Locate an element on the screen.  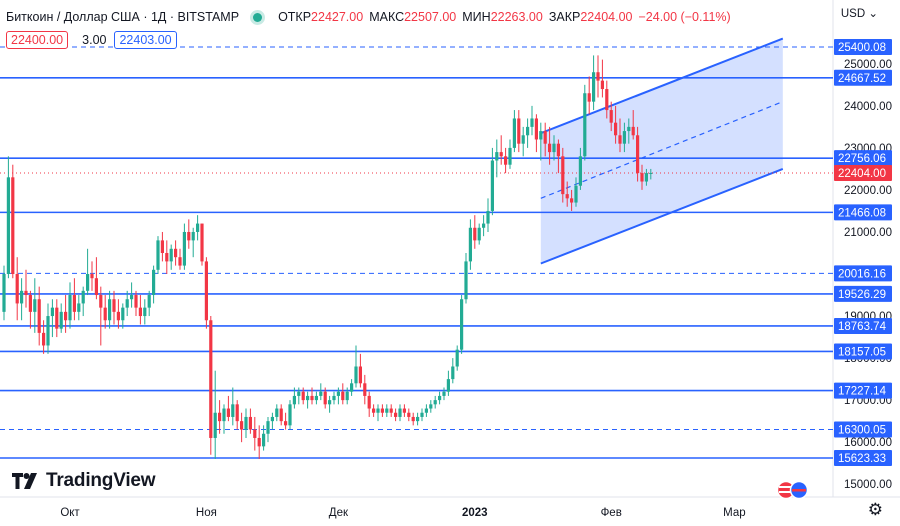
price-tick-label: 16000.00 is located at coordinates (868, 443).